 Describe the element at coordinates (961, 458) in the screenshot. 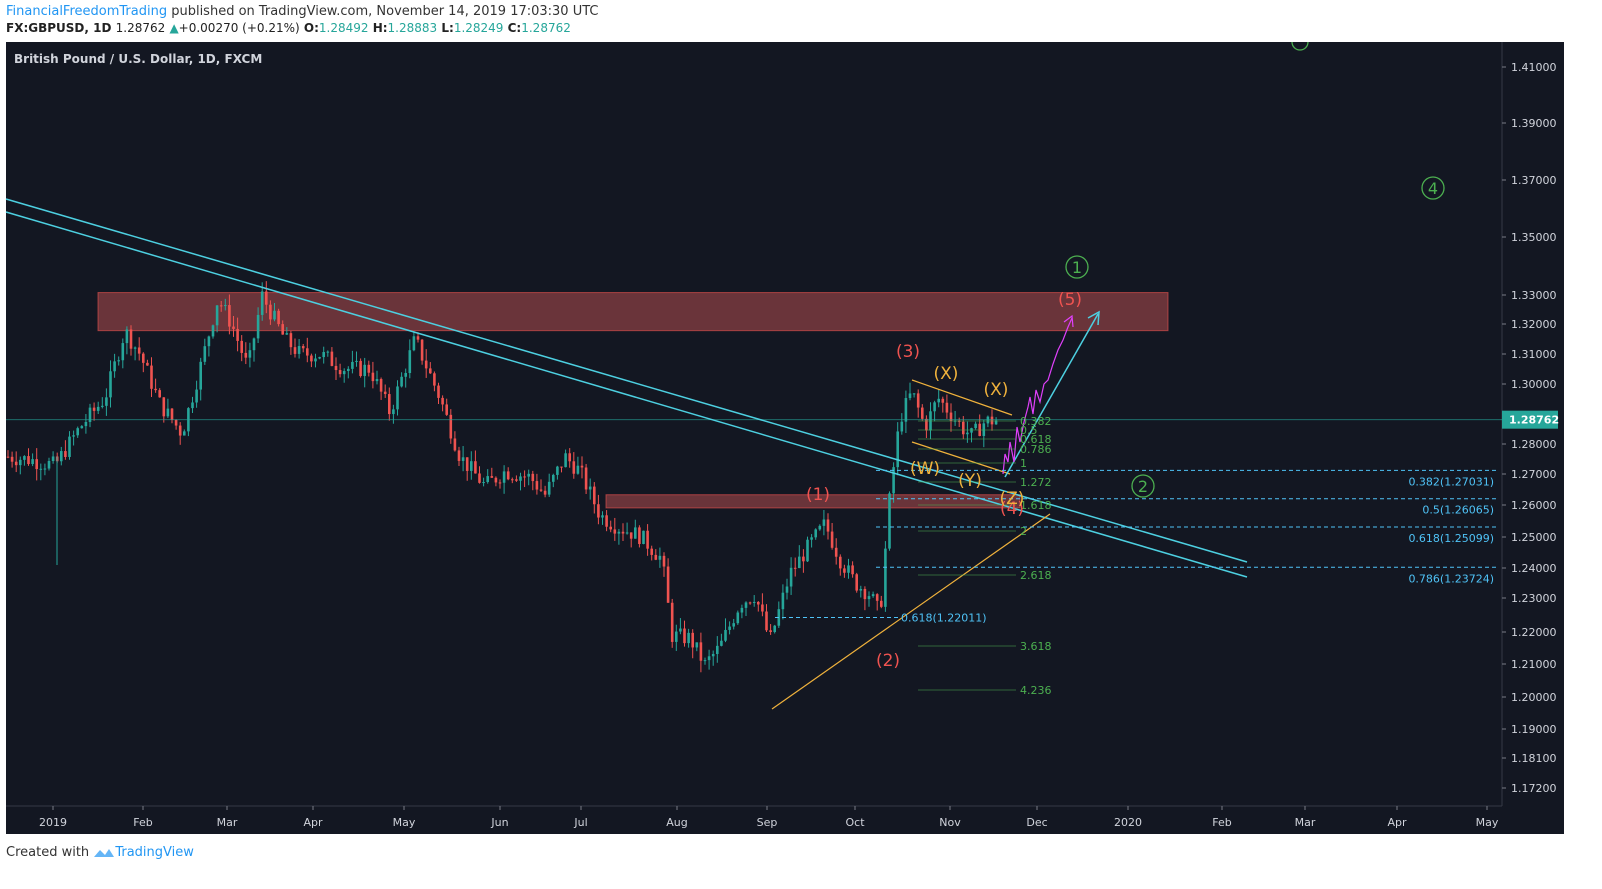

I see `wedge-lower-line` at that location.